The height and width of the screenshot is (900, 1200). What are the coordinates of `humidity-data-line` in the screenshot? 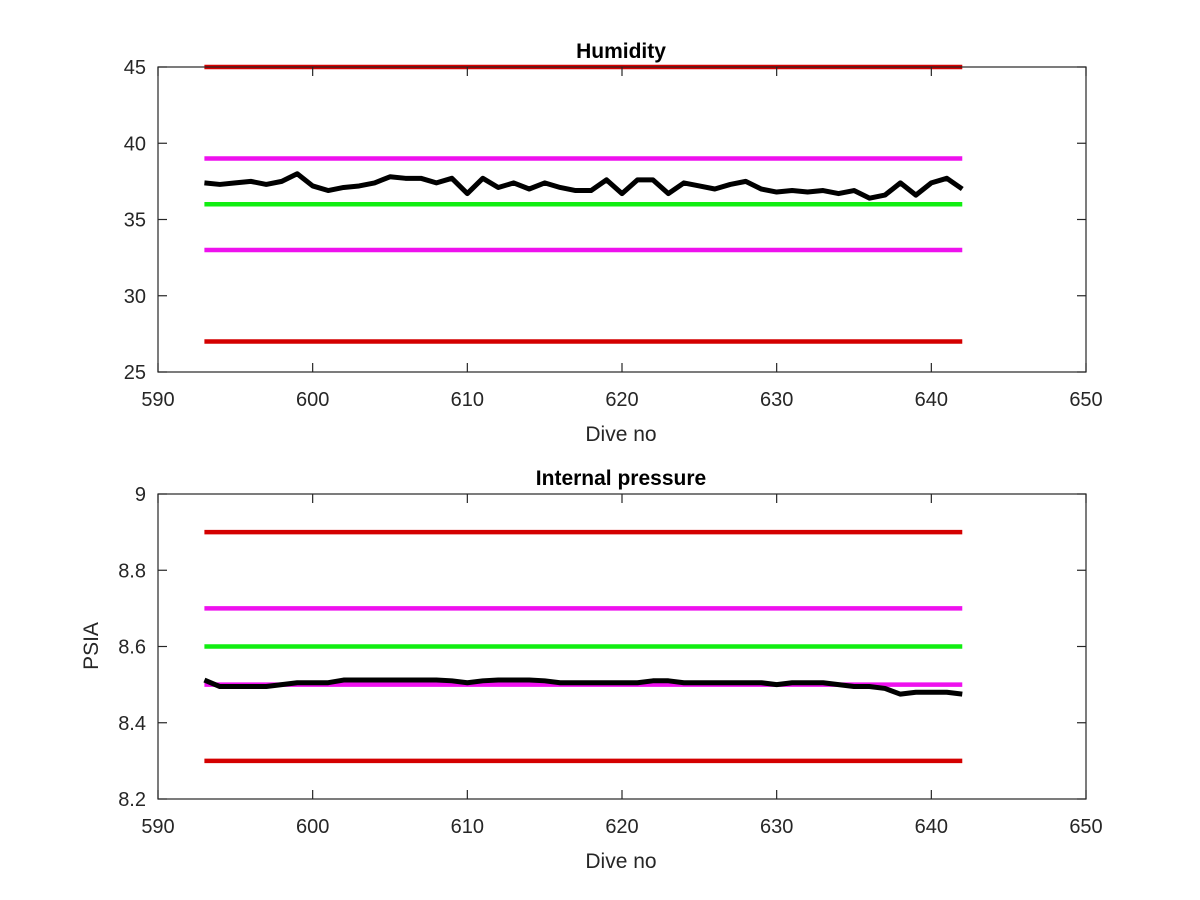 It's located at (584, 186).